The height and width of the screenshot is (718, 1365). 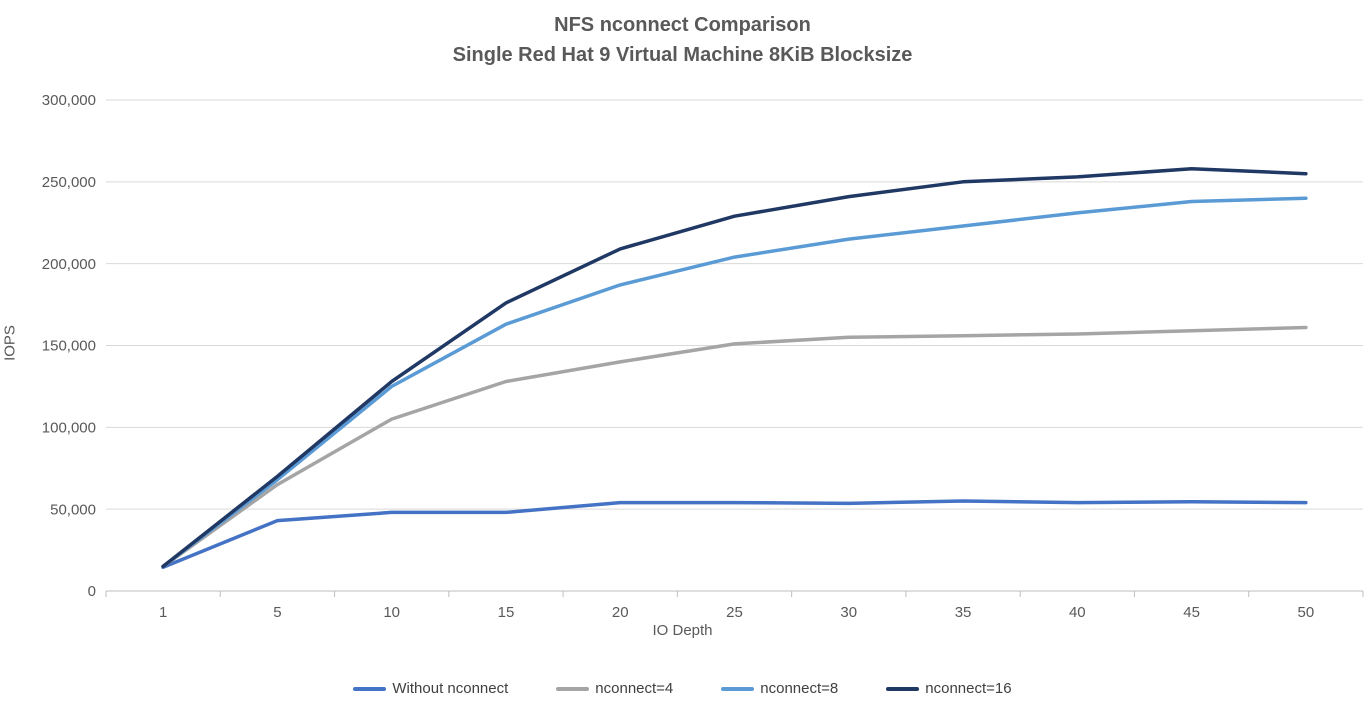 I want to click on x-tick-label: 40, so click(x=1077, y=612).